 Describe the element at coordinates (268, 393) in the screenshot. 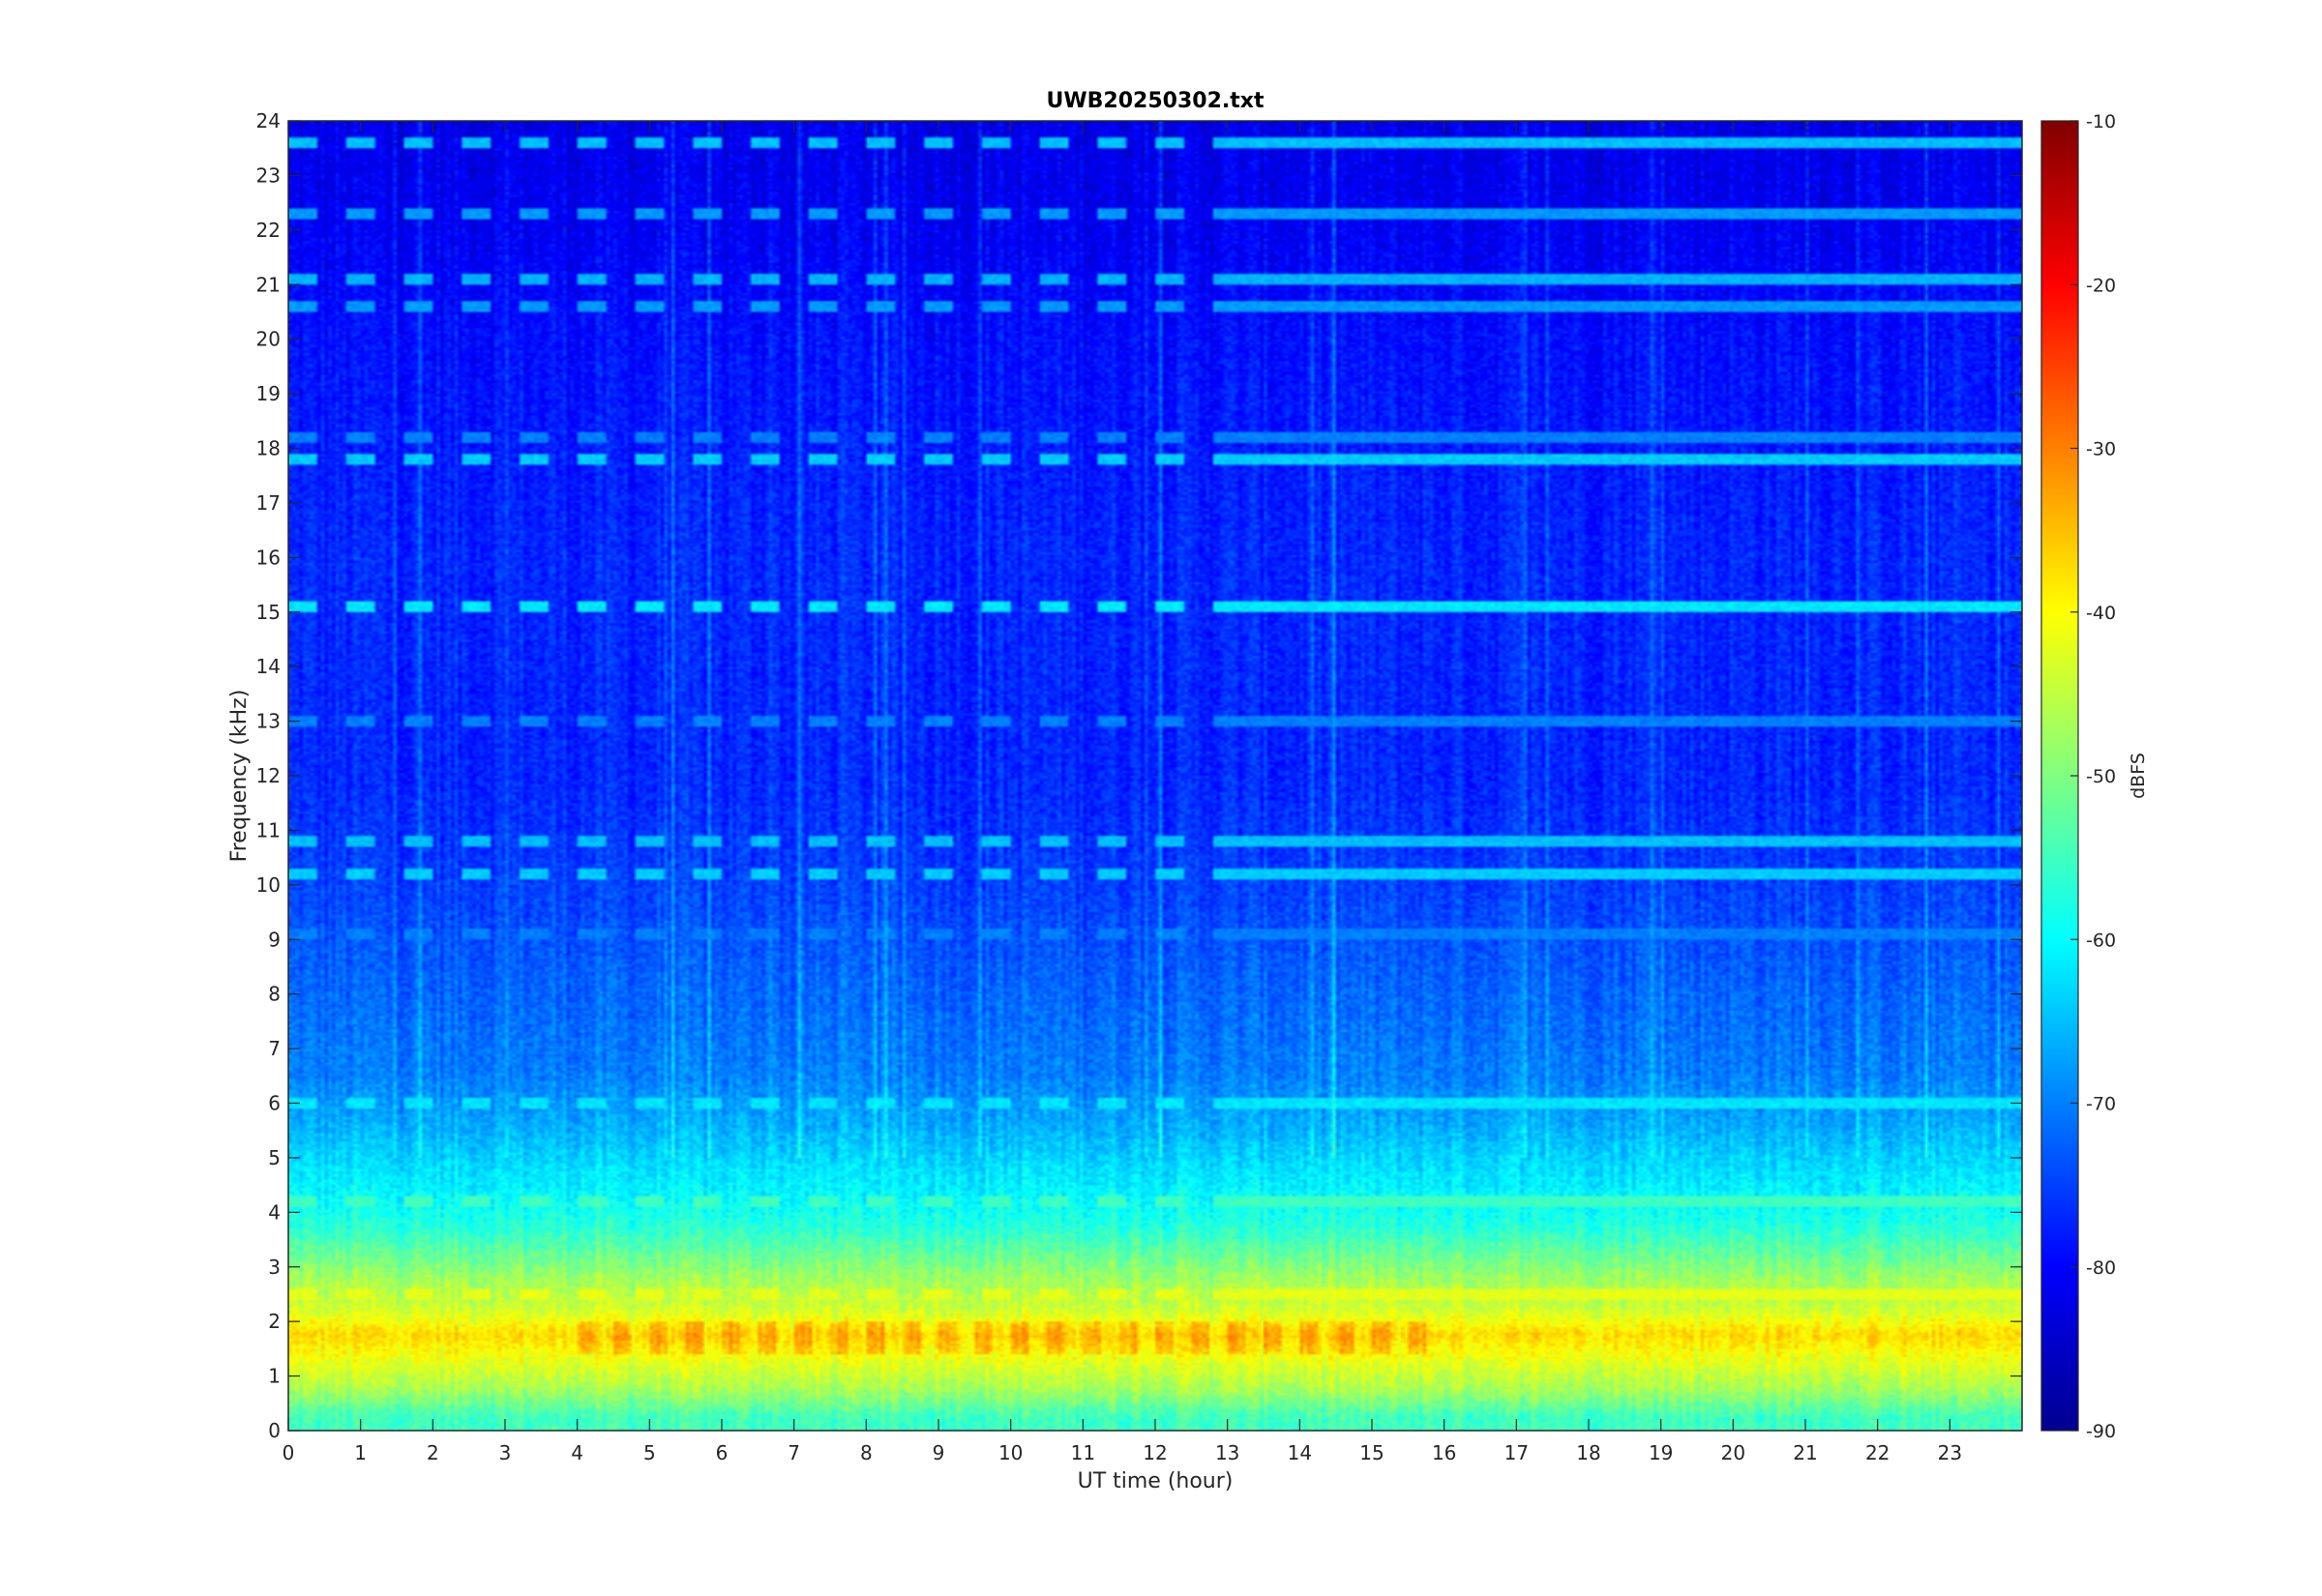

I see `y-tick-label: 19` at that location.